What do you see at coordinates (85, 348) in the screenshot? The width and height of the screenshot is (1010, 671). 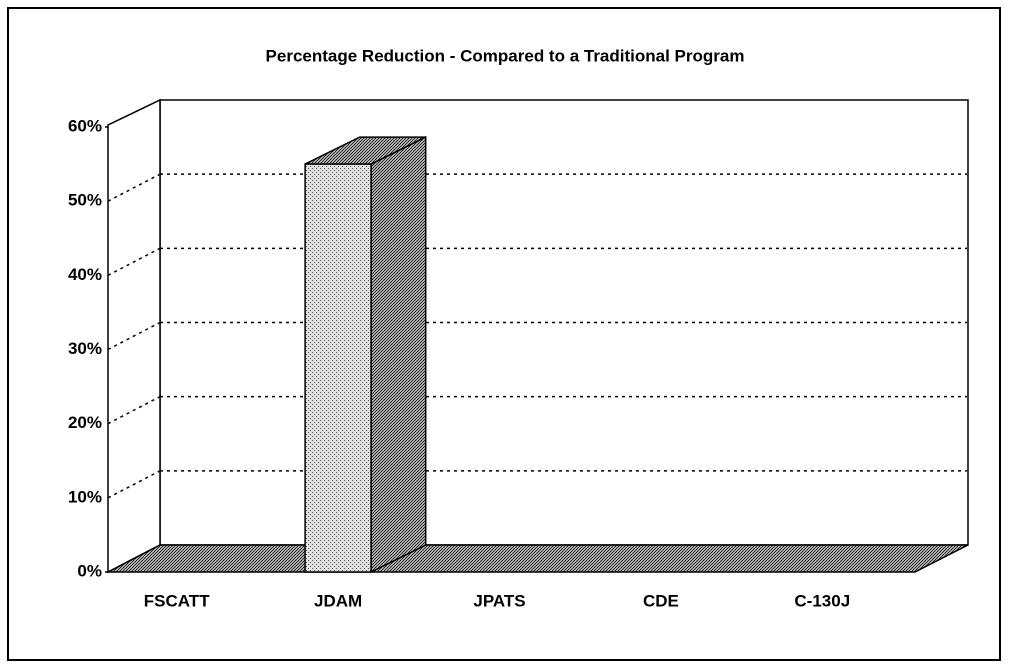 I see `y-tick-label: 30%` at bounding box center [85, 348].